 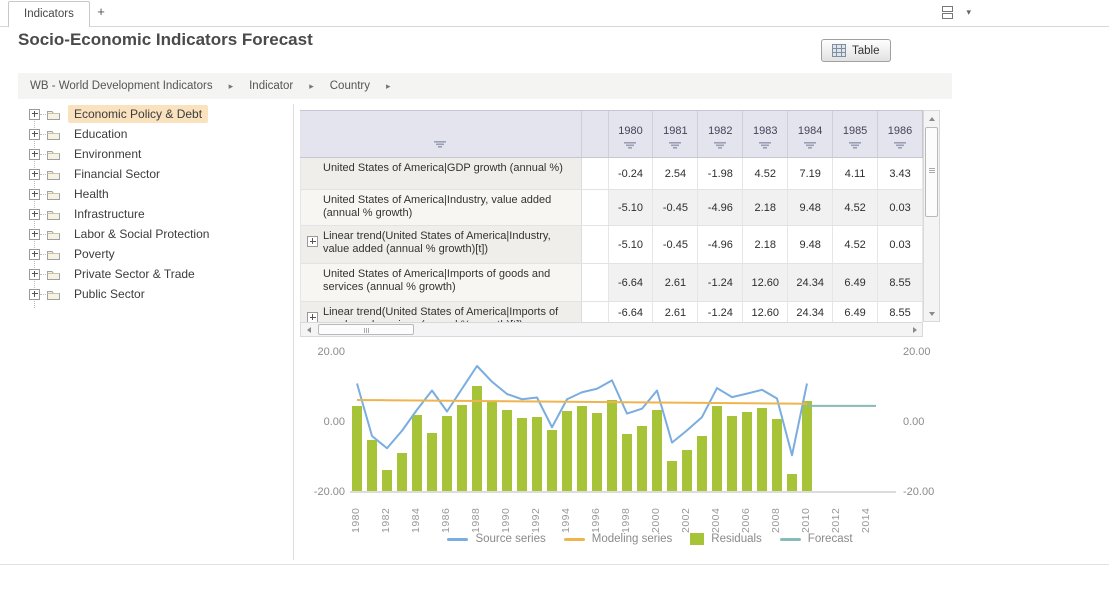 I want to click on breadcrumb-item-indicator: Indicator, so click(x=271, y=86).